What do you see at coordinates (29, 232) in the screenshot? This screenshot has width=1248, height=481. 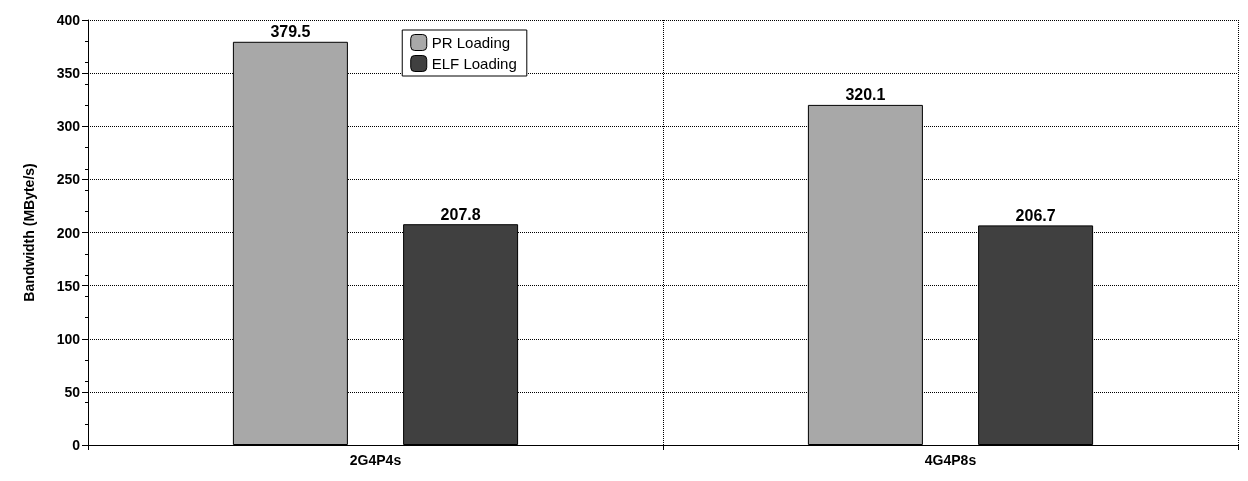 I see `y-axis-title: Bandwidth (MByte/s)` at bounding box center [29, 232].